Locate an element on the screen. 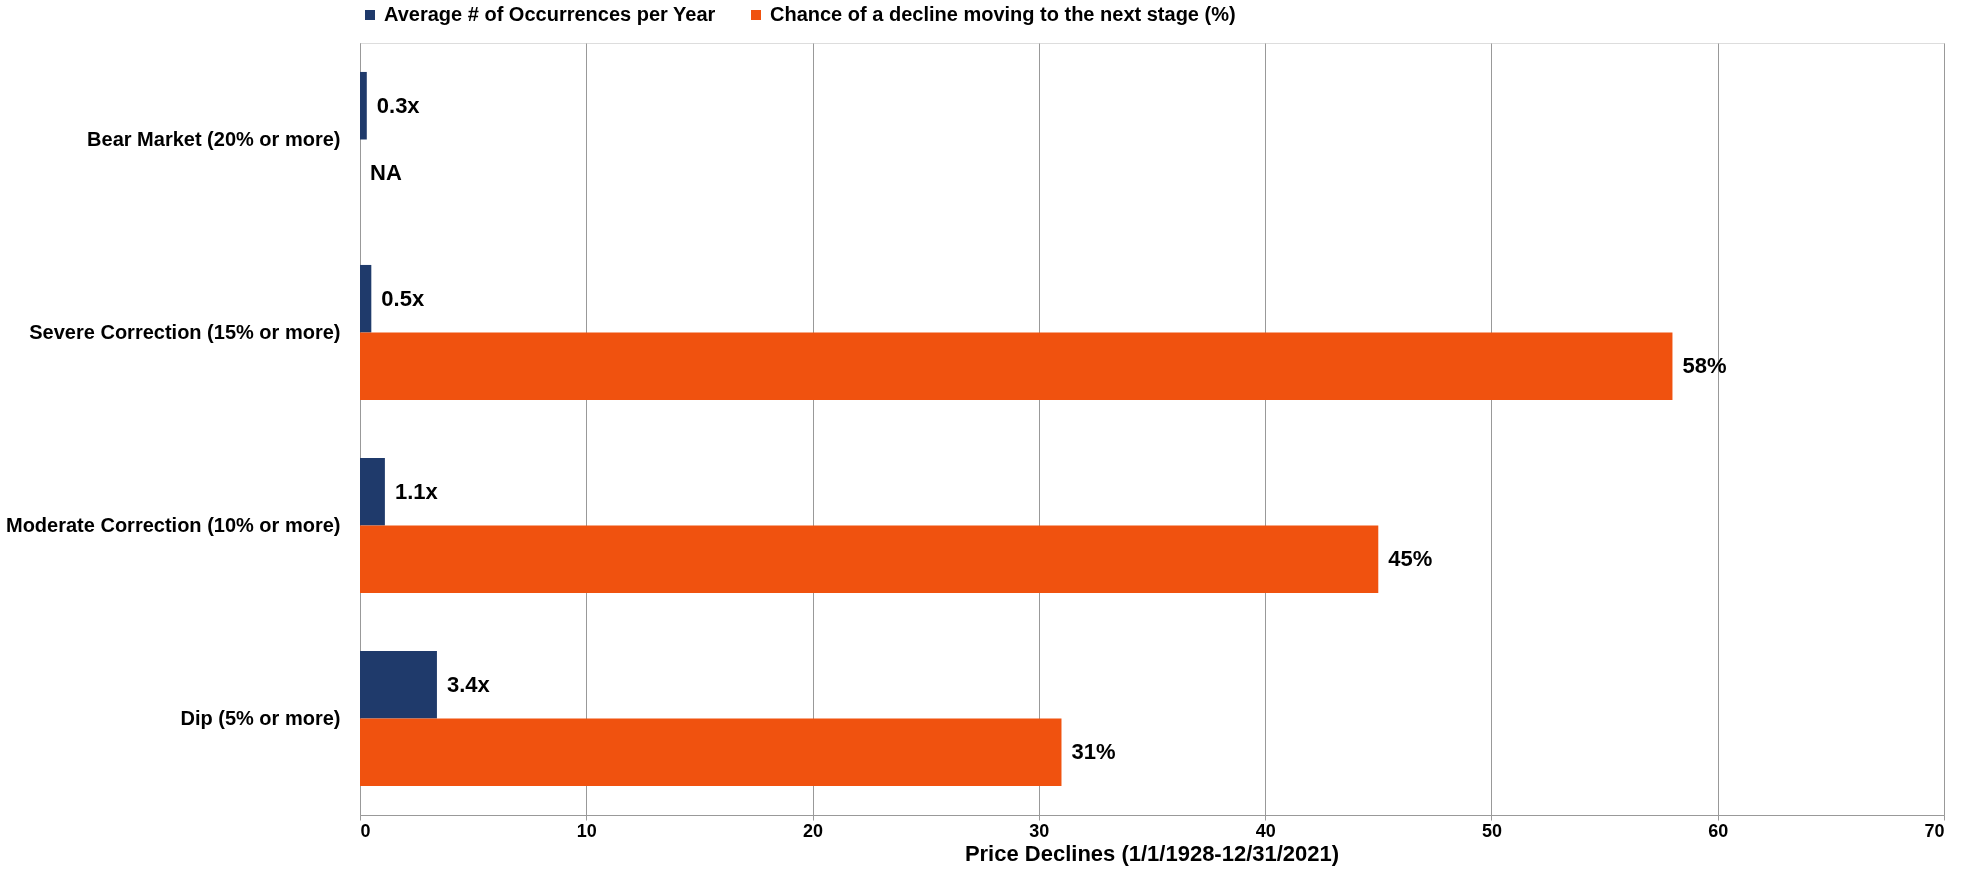  data-label: 0.5x is located at coordinates (403, 298).